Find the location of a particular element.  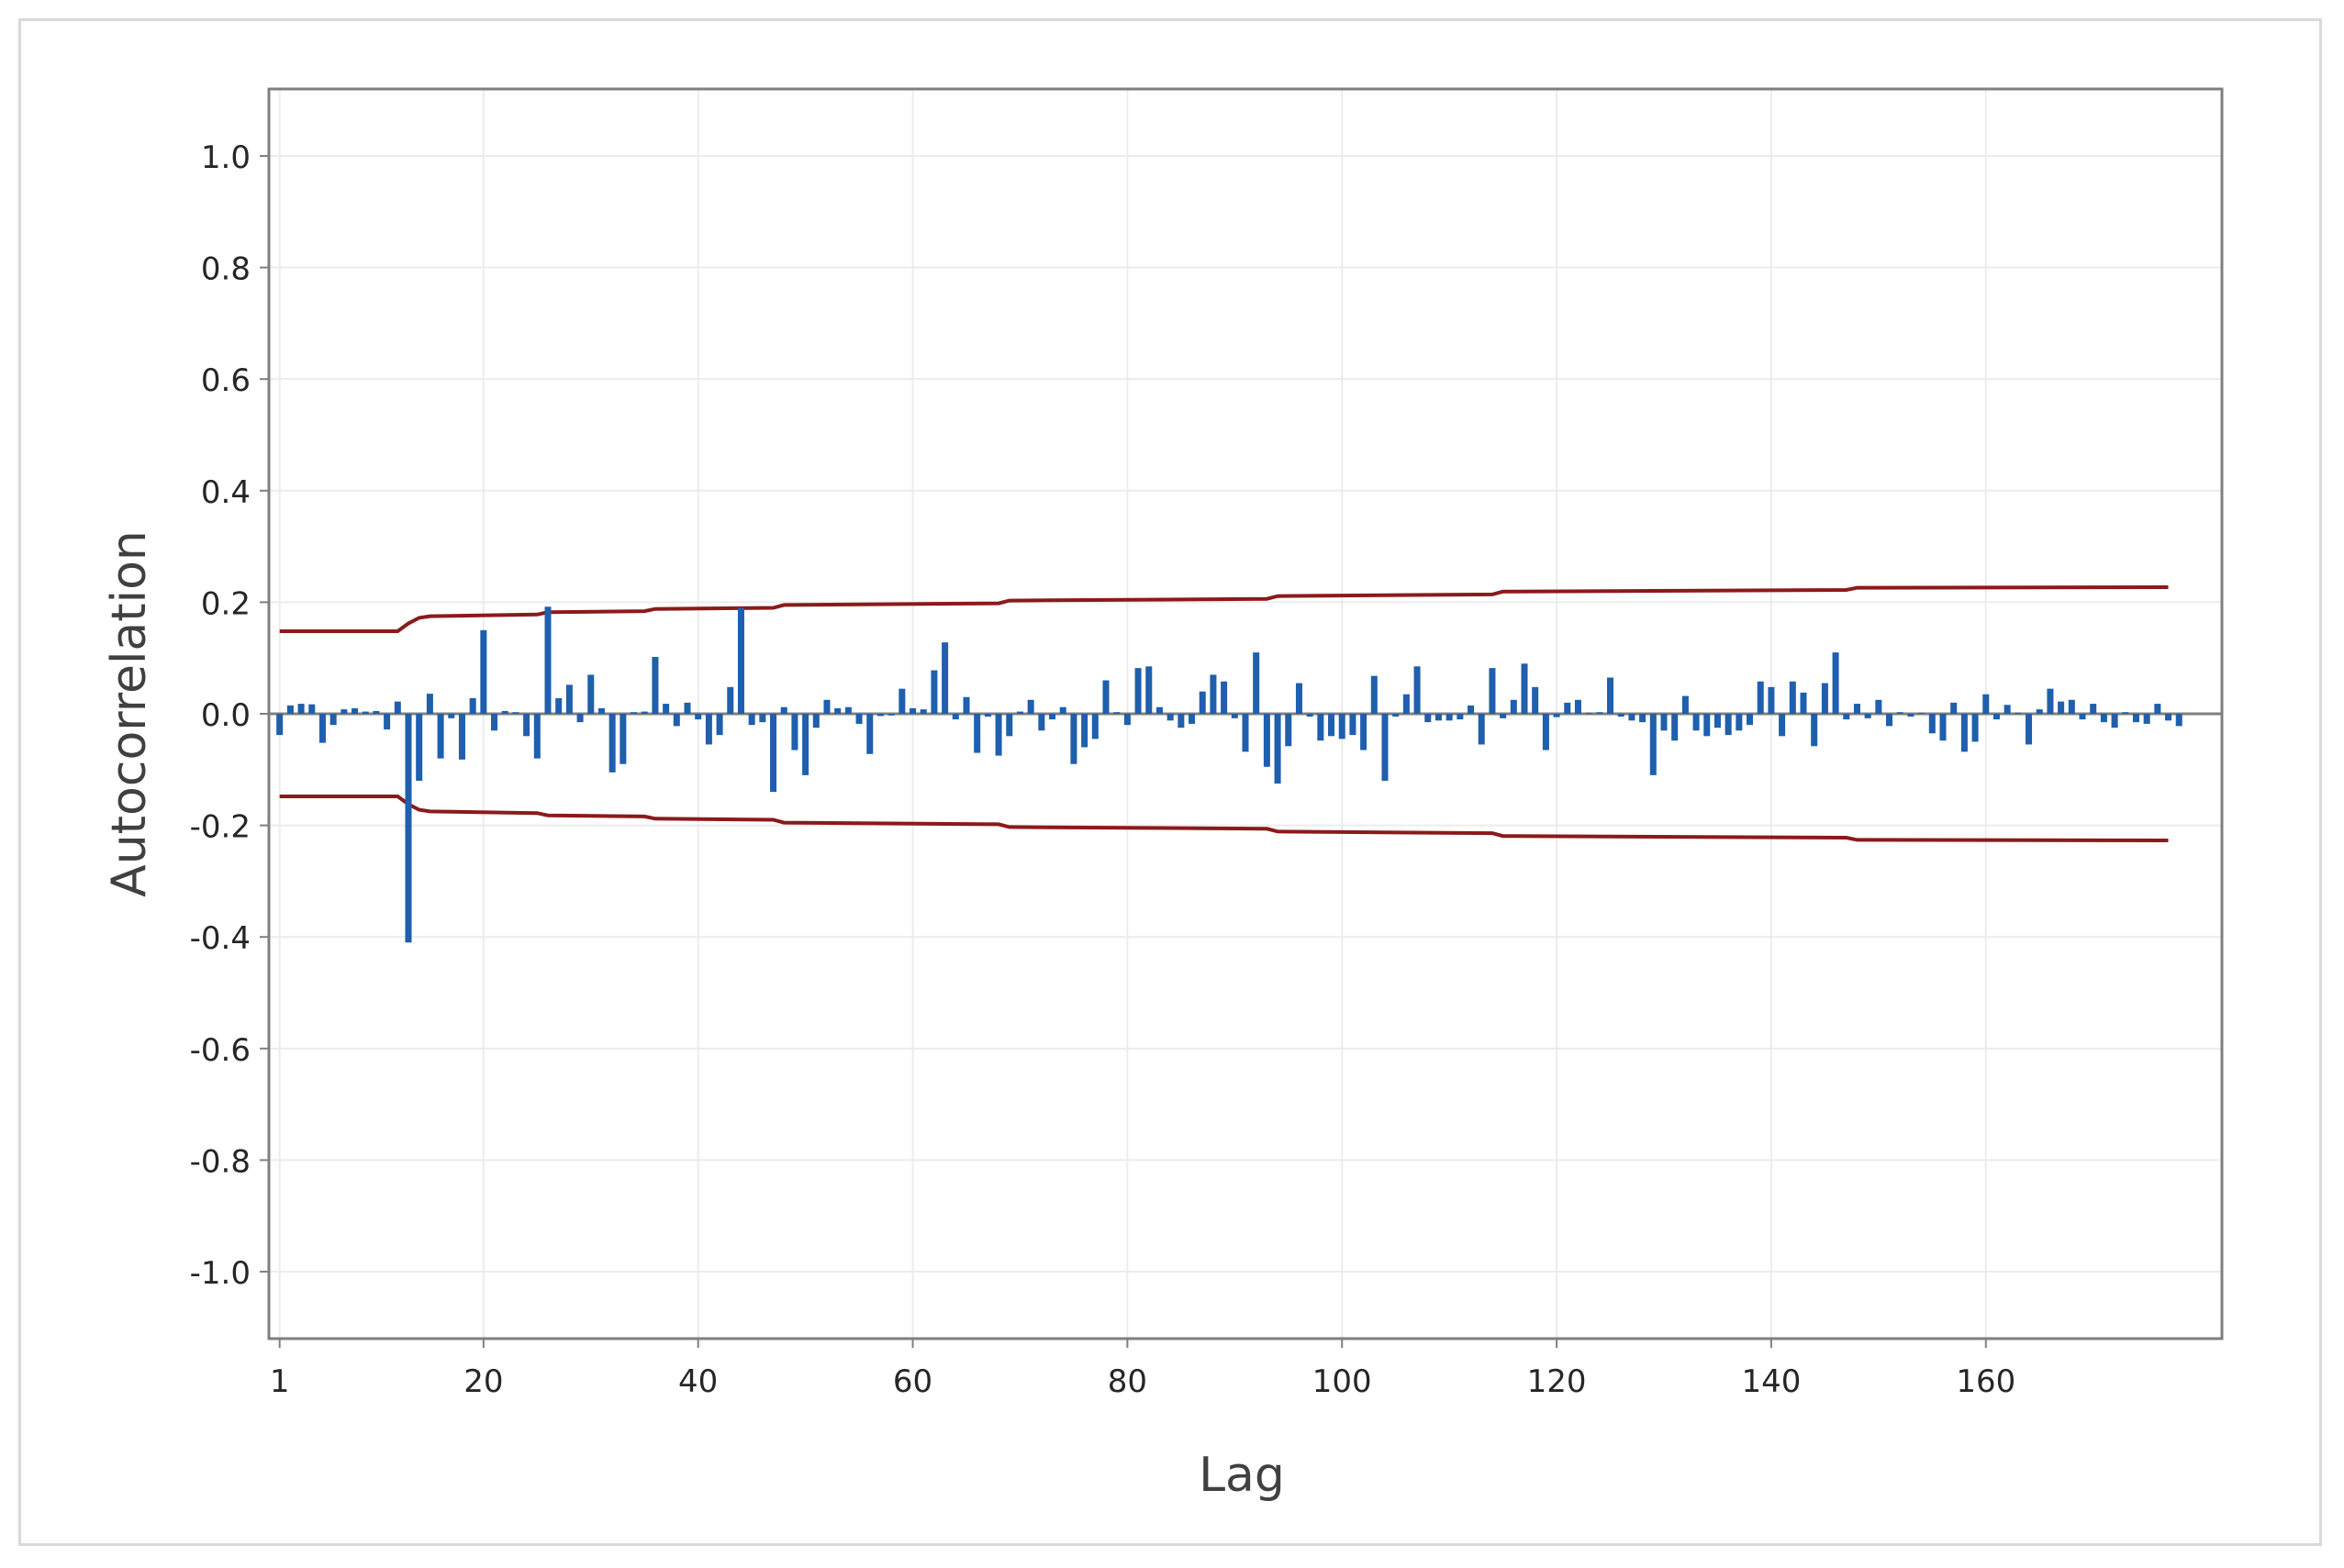

x-tick-label: 160 is located at coordinates (1985, 1381).